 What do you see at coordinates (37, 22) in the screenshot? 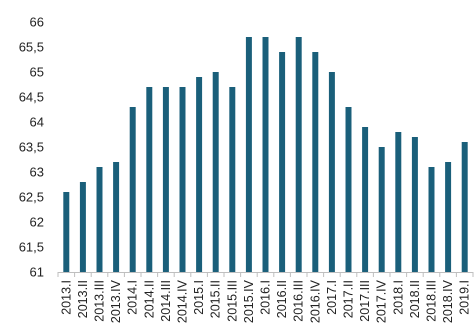
I see `y-tick-label: 66` at bounding box center [37, 22].